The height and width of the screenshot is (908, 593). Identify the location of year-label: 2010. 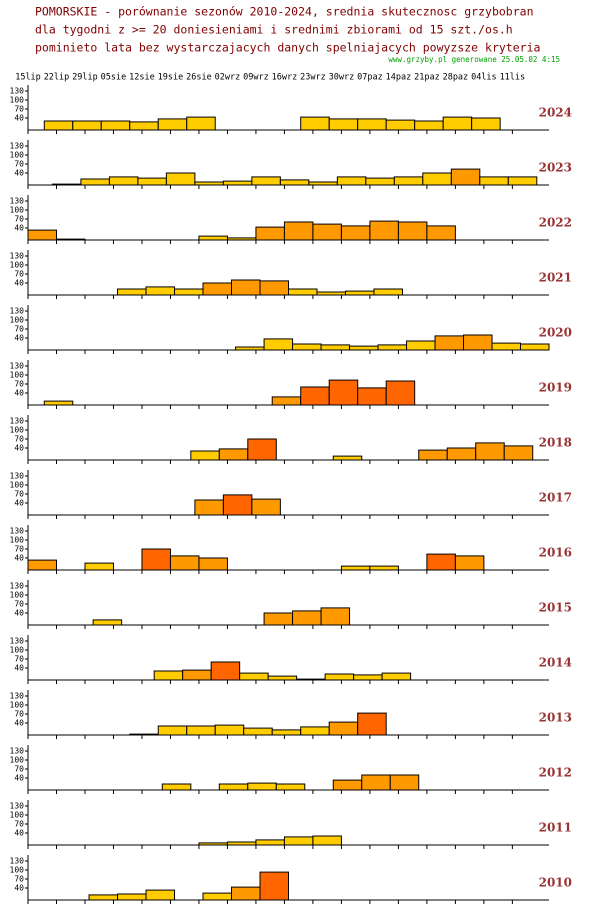
(555, 883).